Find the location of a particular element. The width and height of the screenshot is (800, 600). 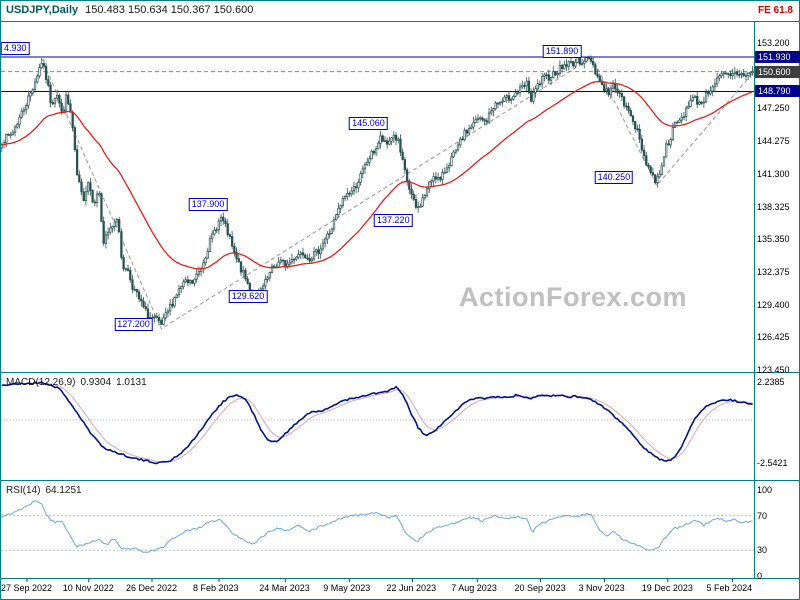

rsi-value: 64.1251 is located at coordinates (63, 490).